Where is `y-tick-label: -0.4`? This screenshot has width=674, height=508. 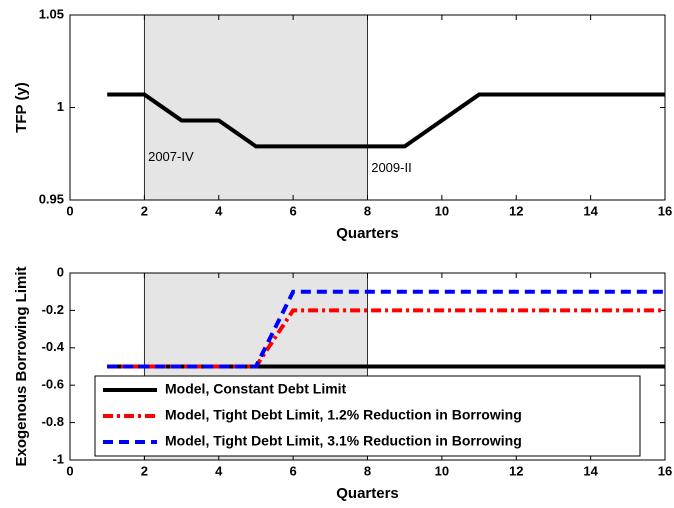 y-tick-label: -0.4 is located at coordinates (53, 346).